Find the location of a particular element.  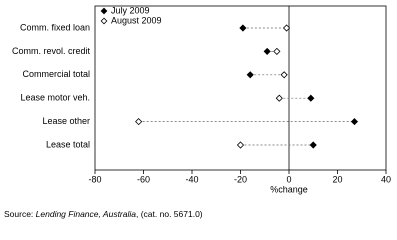

legend-label: August 2009 is located at coordinates (136, 20).